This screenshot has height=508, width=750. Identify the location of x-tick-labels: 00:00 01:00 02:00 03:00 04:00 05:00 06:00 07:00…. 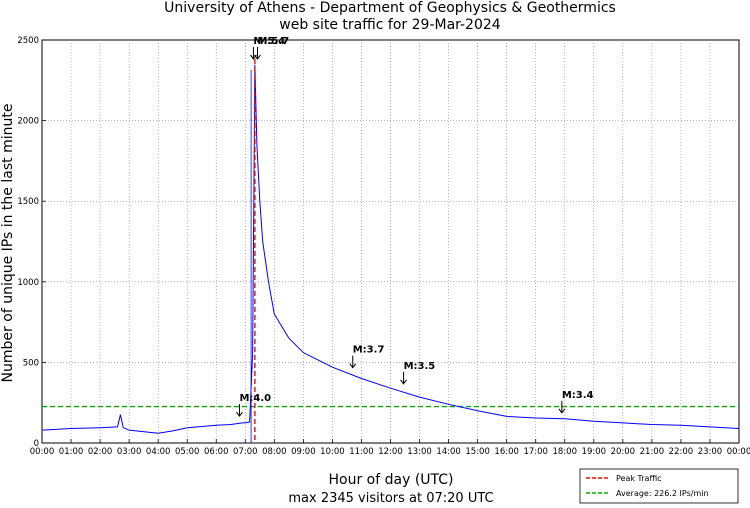
(390, 452).